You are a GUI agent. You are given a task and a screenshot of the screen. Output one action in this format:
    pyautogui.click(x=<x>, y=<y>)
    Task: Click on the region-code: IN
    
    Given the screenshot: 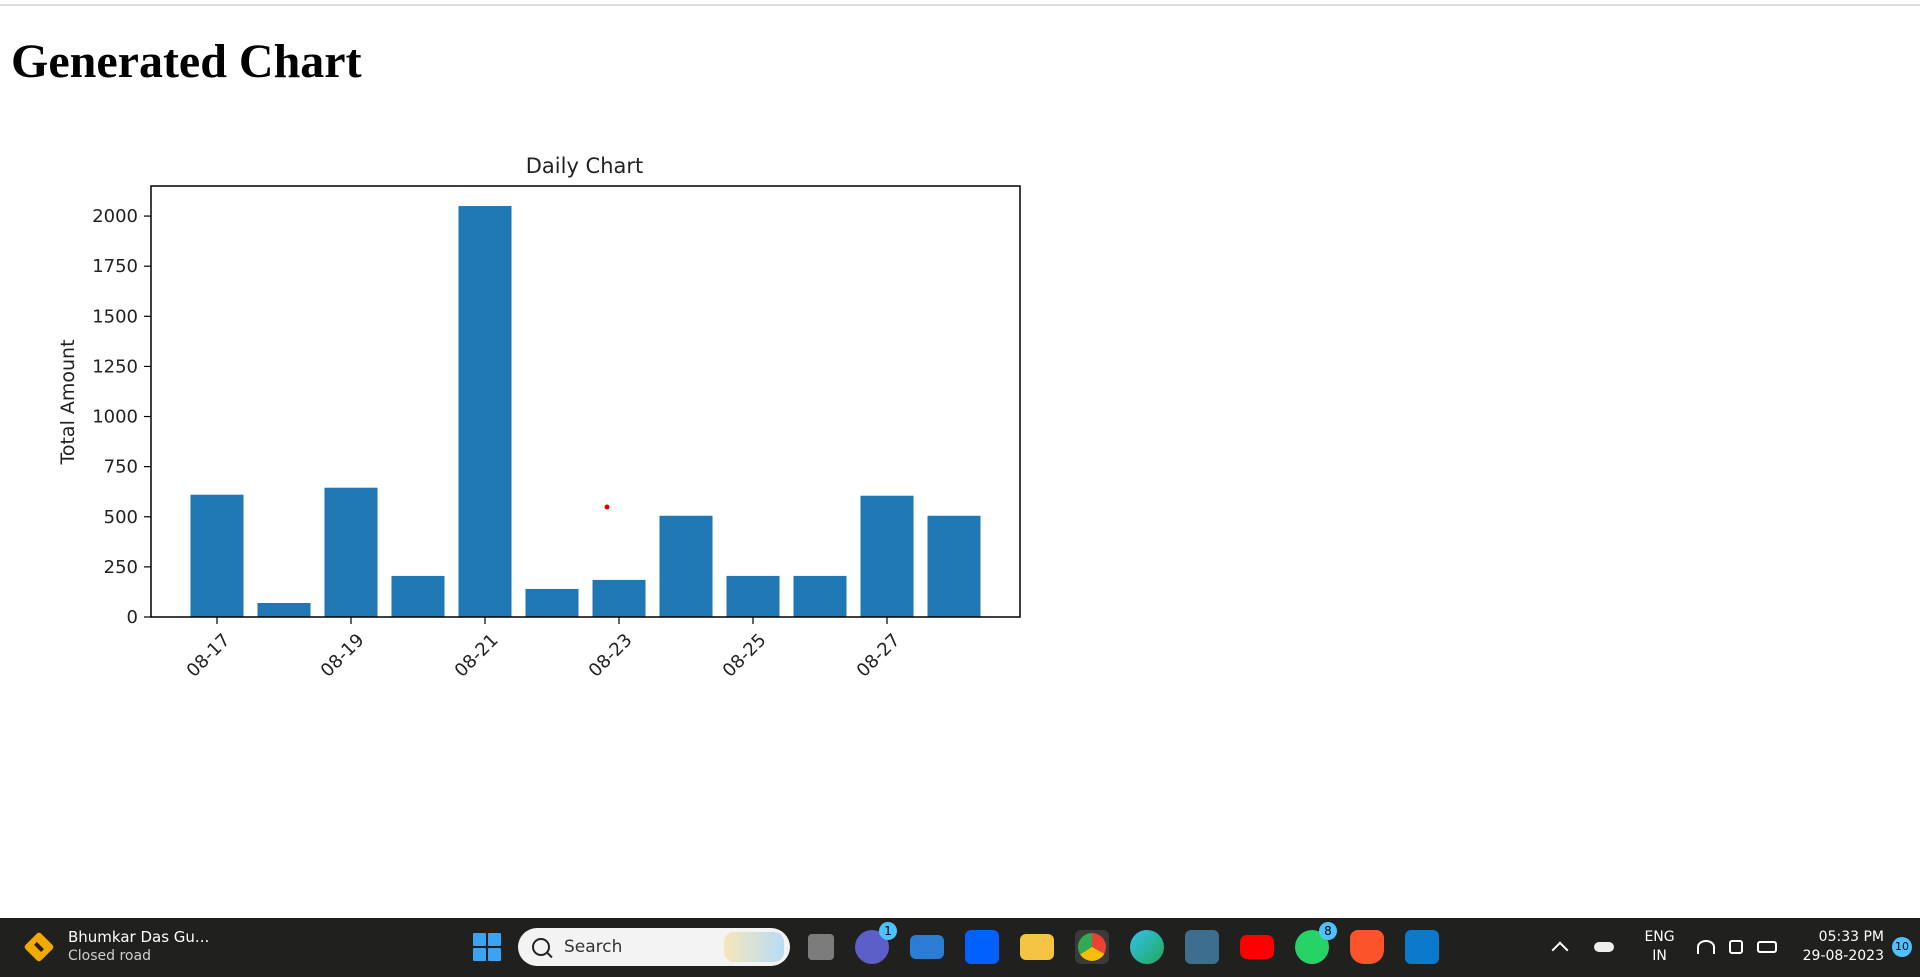 What is the action you would take?
    pyautogui.click(x=1659, y=956)
    